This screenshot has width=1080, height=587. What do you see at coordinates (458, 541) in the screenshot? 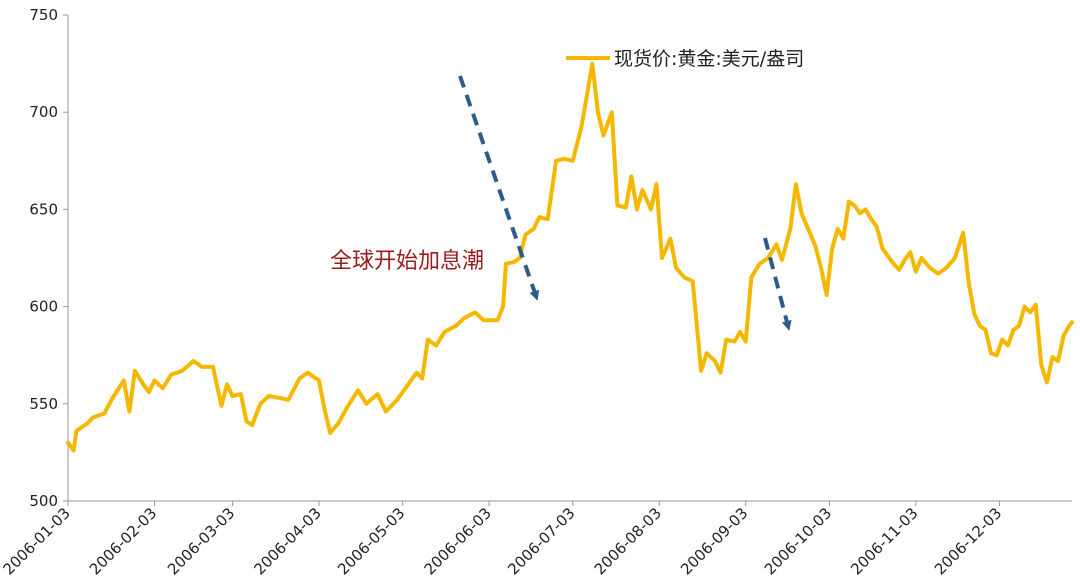
I see `x-tick-label: 2006-06-03` at bounding box center [458, 541].